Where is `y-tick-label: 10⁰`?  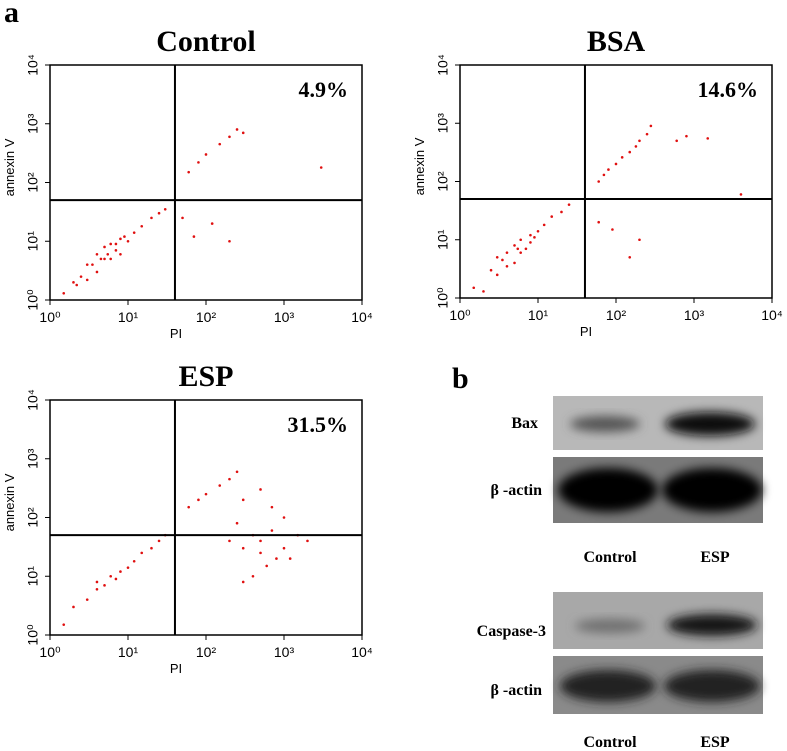 y-tick-label: 10⁰ is located at coordinates (33, 635).